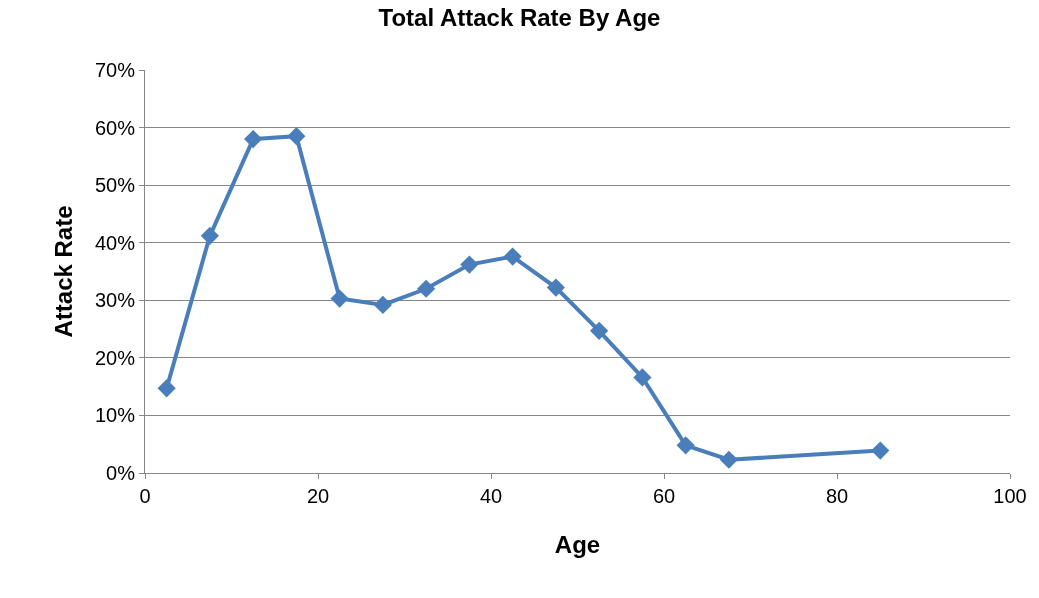  Describe the element at coordinates (577, 545) in the screenshot. I see `x-axis-title: Age` at that location.